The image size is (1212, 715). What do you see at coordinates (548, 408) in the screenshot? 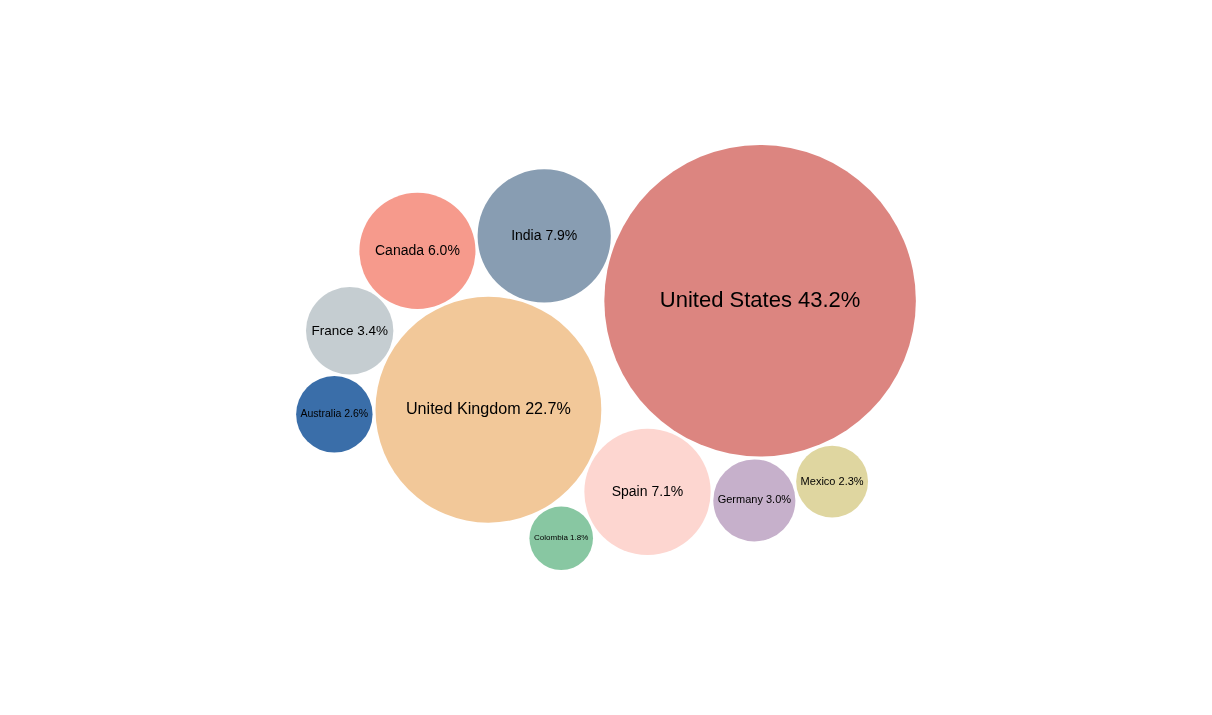
I see `data-label: 22.7%` at bounding box center [548, 408].